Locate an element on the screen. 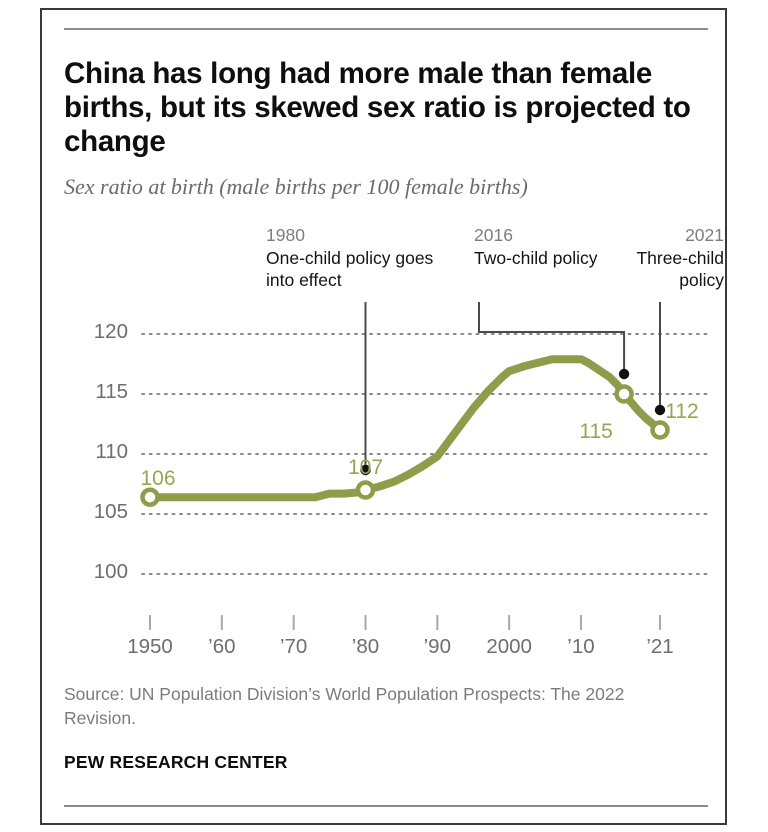 This screenshot has height=832, width=768. annotation-leader-lines is located at coordinates (513, 389).